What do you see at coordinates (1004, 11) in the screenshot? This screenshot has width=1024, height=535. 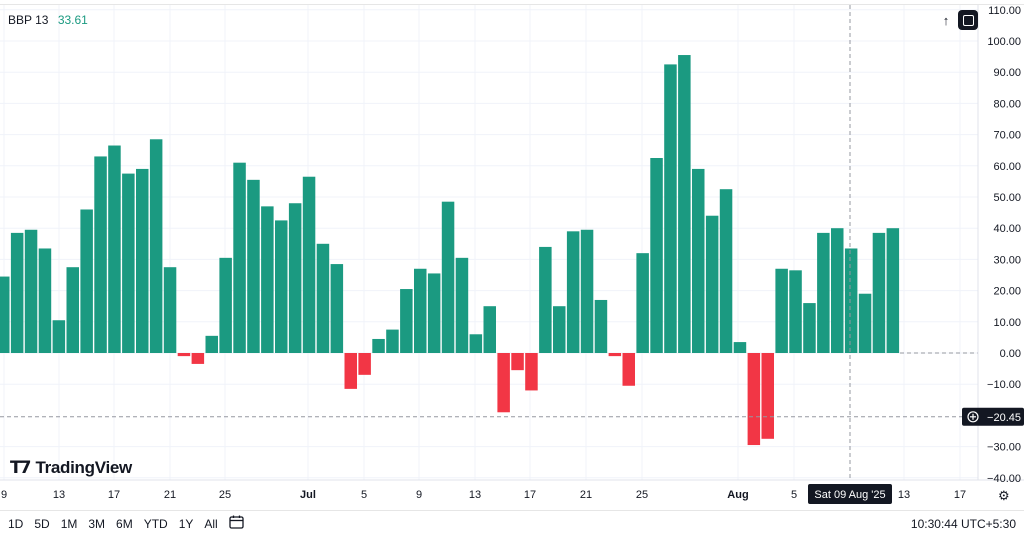 I see `y-tick-label: 110.00` at bounding box center [1004, 11].